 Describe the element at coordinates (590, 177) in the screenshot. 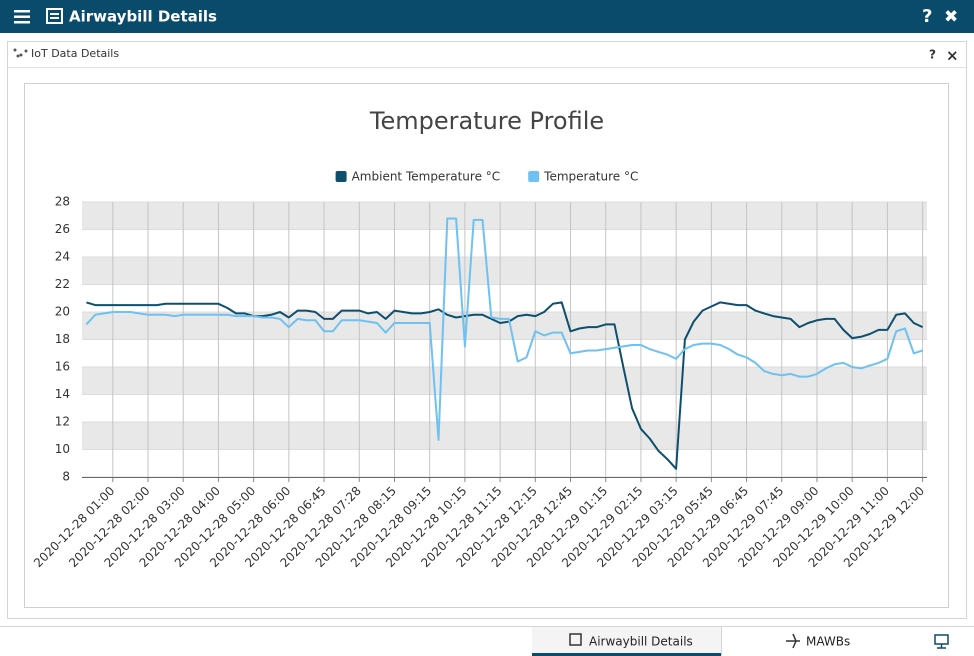

I see `legend-label: Temperature °C` at that location.